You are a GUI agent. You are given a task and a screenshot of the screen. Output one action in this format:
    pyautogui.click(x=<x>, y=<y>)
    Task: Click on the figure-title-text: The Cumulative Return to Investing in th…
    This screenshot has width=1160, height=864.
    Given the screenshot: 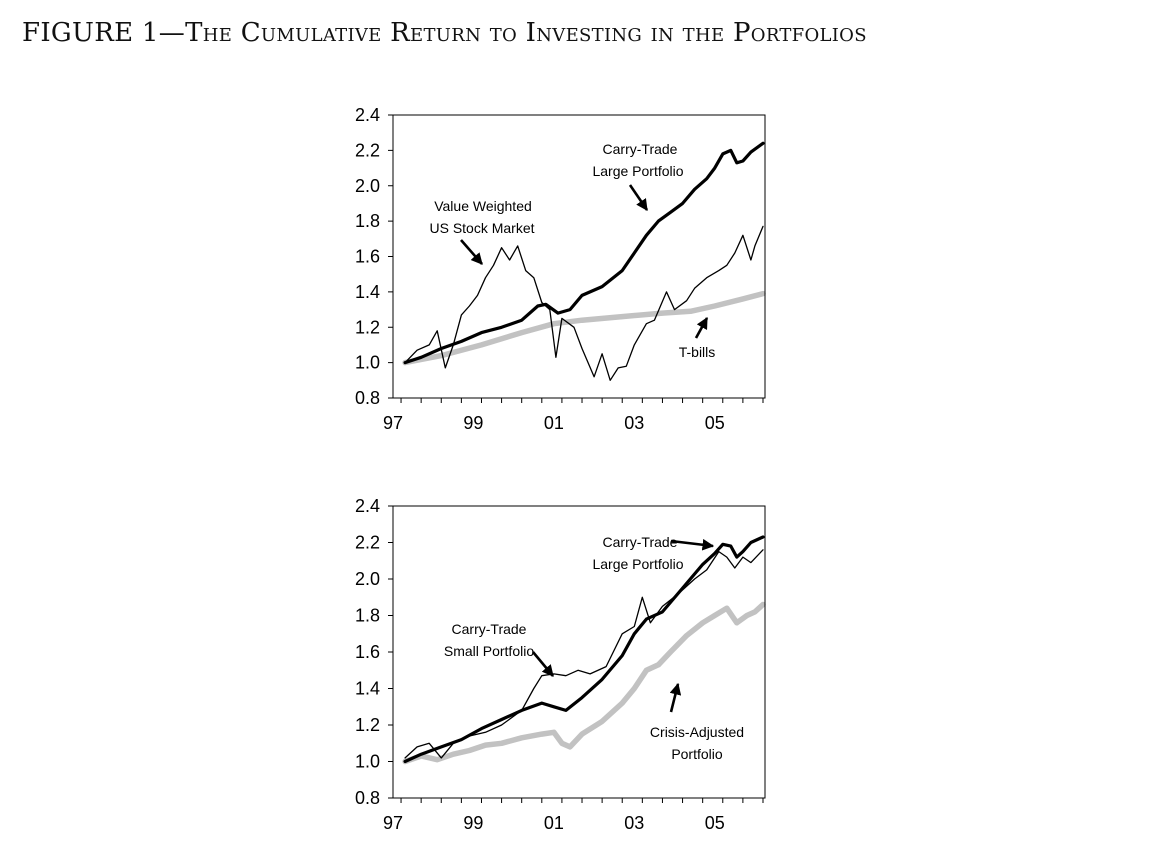 What is the action you would take?
    pyautogui.click(x=526, y=33)
    